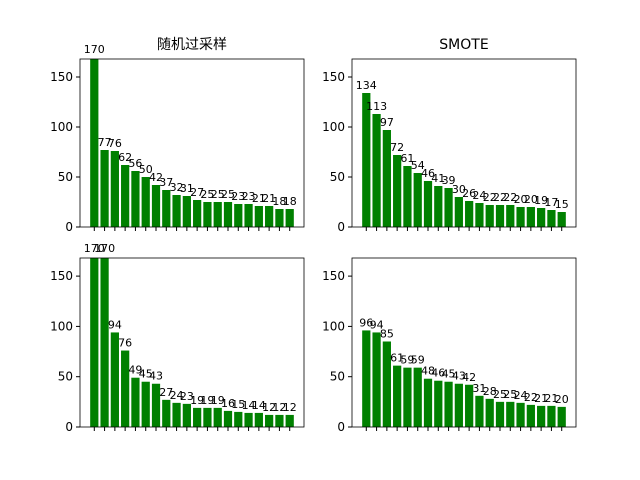  Describe the element at coordinates (397, 358) in the screenshot. I see `value-label: 61` at that location.